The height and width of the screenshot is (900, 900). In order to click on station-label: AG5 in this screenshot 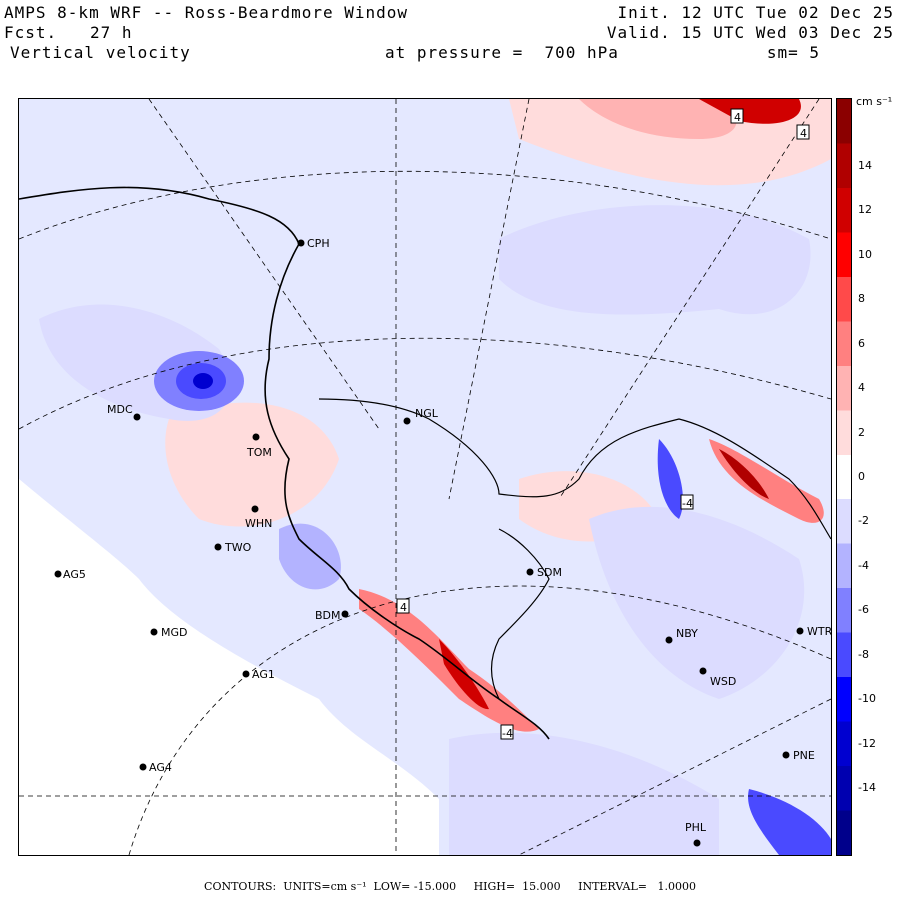, I will do `click(74, 574)`.